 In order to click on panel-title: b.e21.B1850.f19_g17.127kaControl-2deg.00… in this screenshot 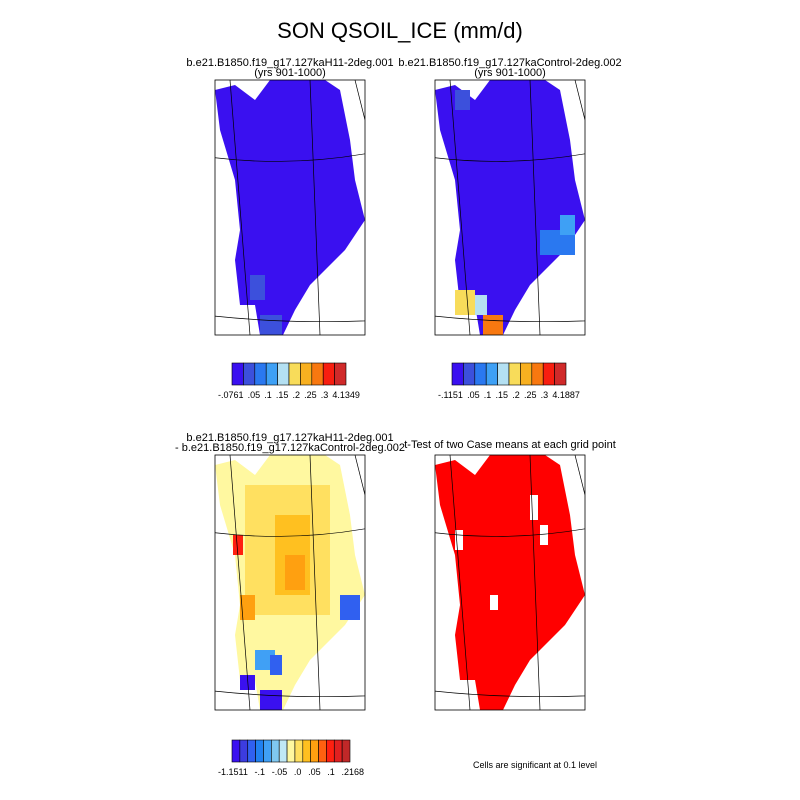, I will do `click(509, 63)`.